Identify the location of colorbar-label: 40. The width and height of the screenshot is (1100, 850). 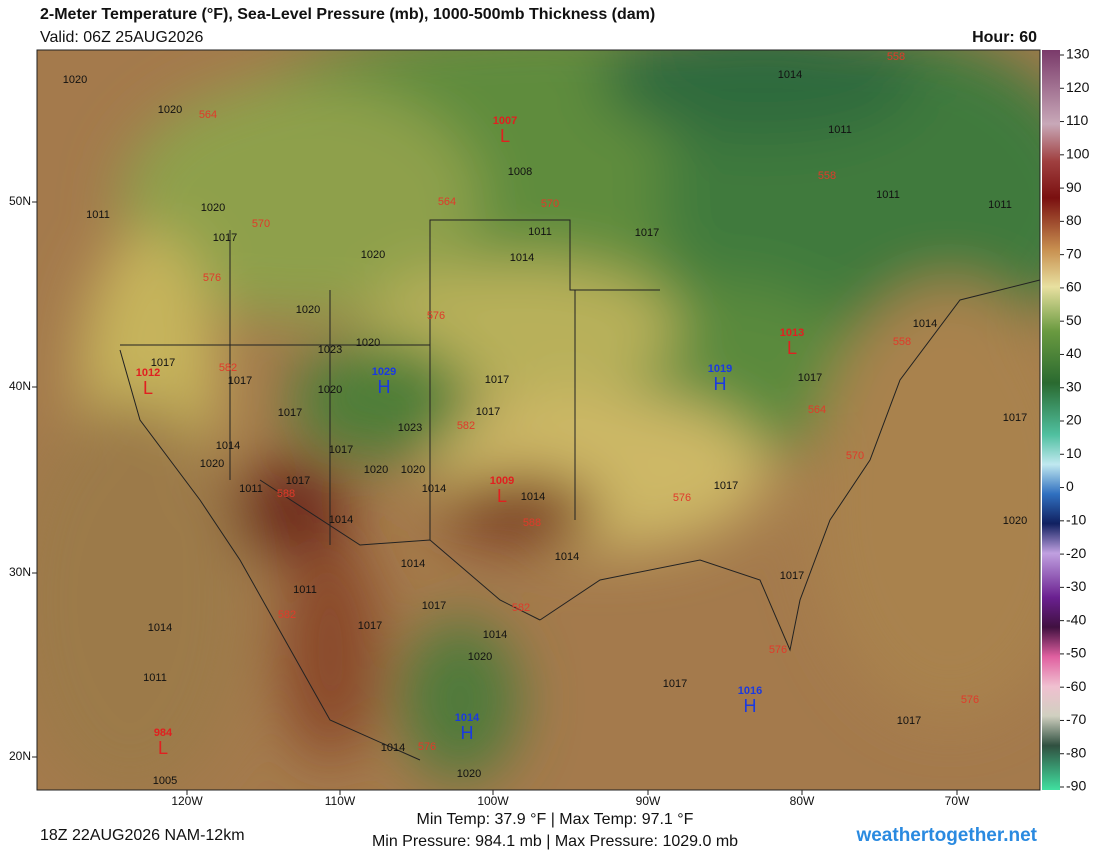
(1074, 353).